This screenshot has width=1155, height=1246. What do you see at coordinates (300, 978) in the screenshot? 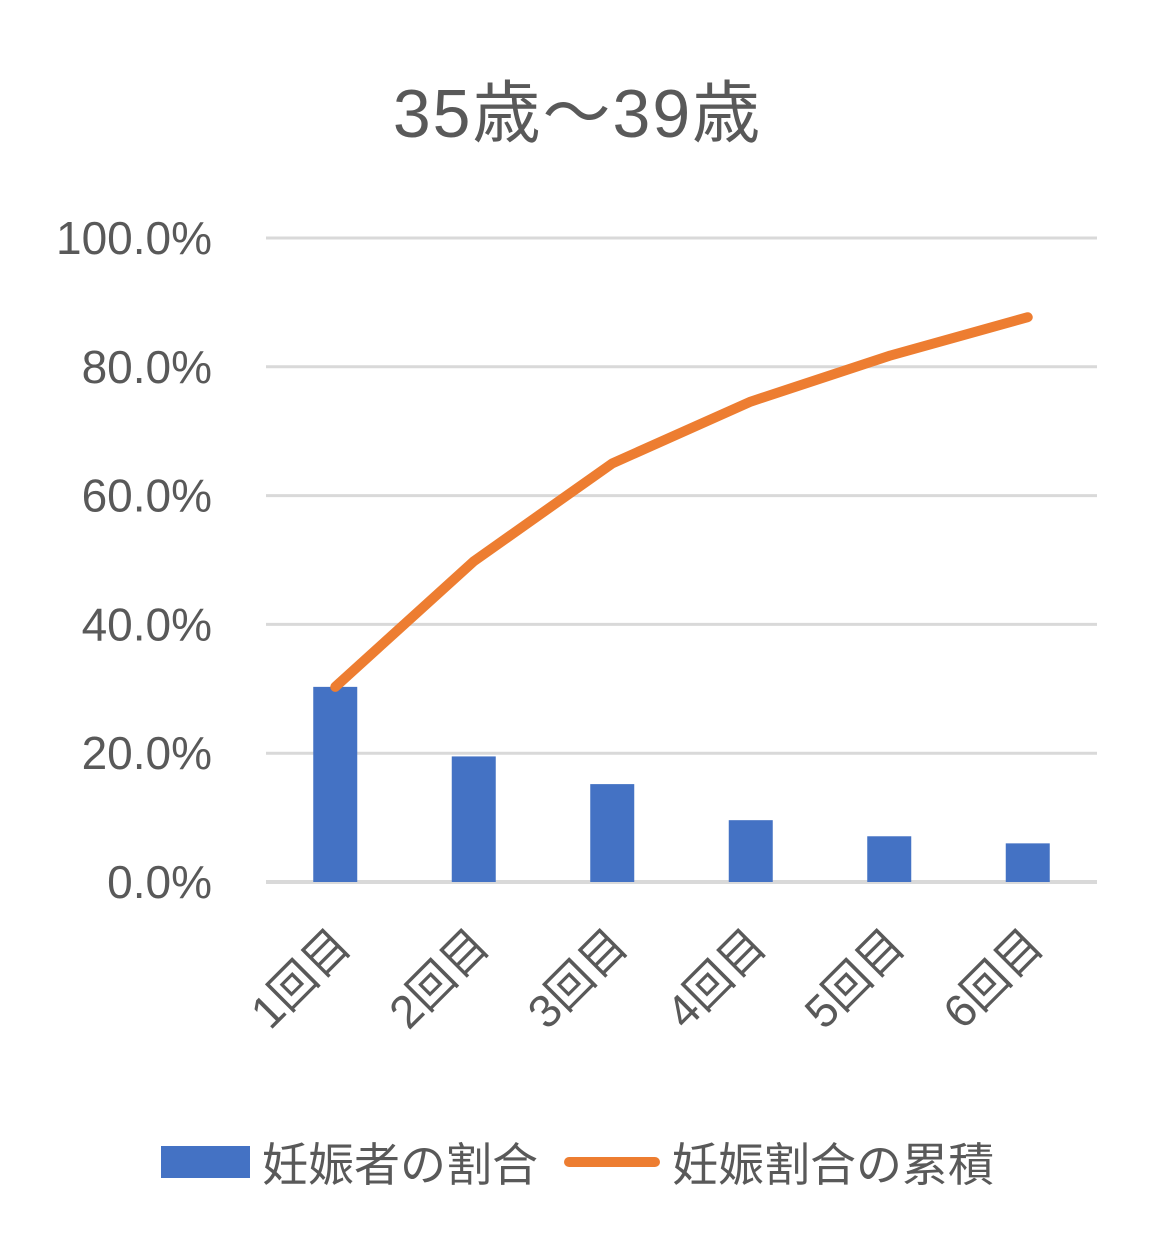
I see `x-axis-category-label: 1回目` at bounding box center [300, 978].